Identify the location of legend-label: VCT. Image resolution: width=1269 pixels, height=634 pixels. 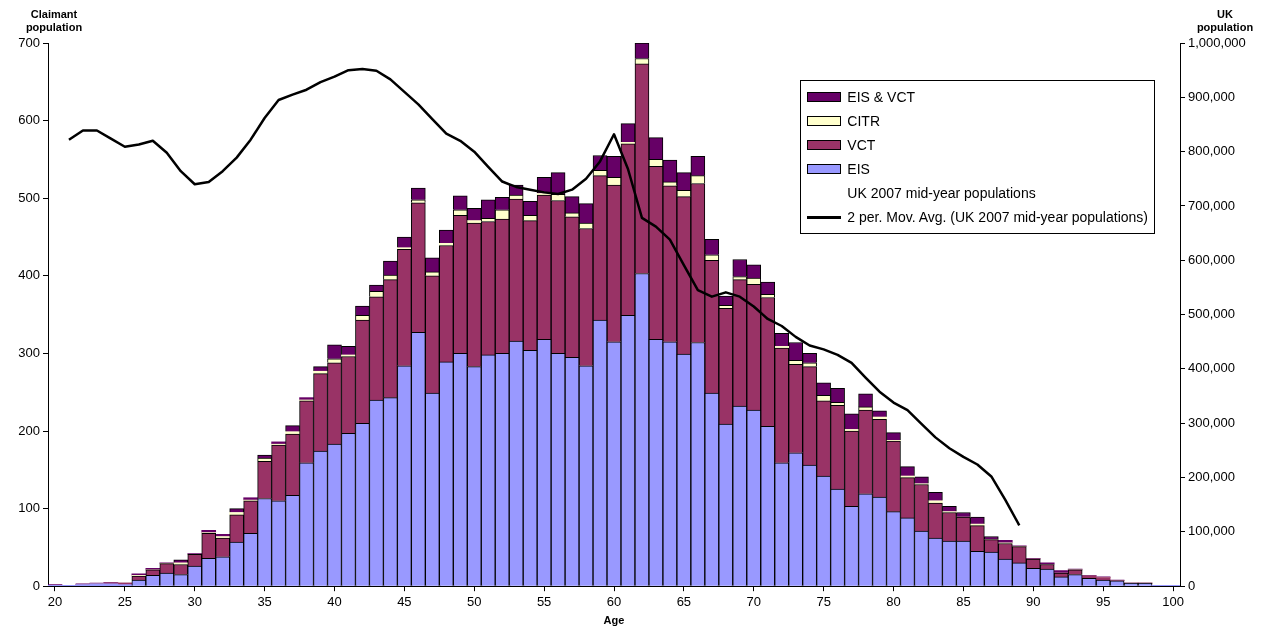
(861, 145).